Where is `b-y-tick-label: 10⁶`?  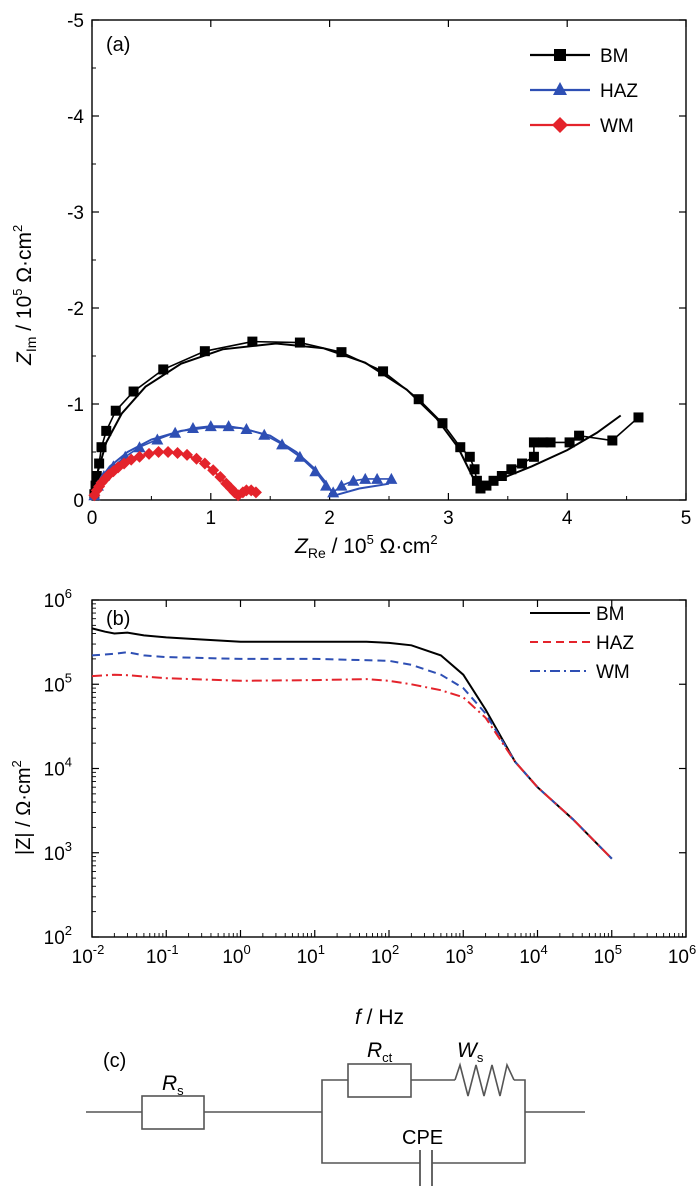
b-y-tick-label: 10⁶ is located at coordinates (58, 599).